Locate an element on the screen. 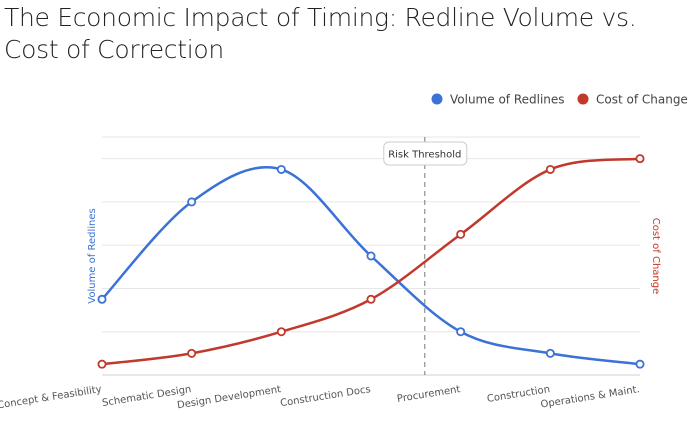 The height and width of the screenshot is (434, 690). y-axis-title-left: Volume of Redlines is located at coordinates (92, 255).